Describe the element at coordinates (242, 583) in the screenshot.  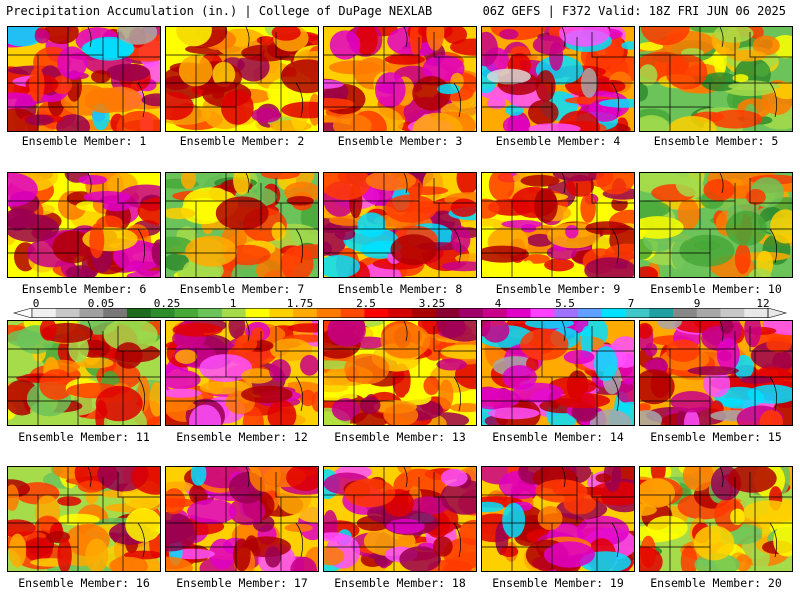
I see `ensemble-member-caption: Ensemble Member: 17` at that location.